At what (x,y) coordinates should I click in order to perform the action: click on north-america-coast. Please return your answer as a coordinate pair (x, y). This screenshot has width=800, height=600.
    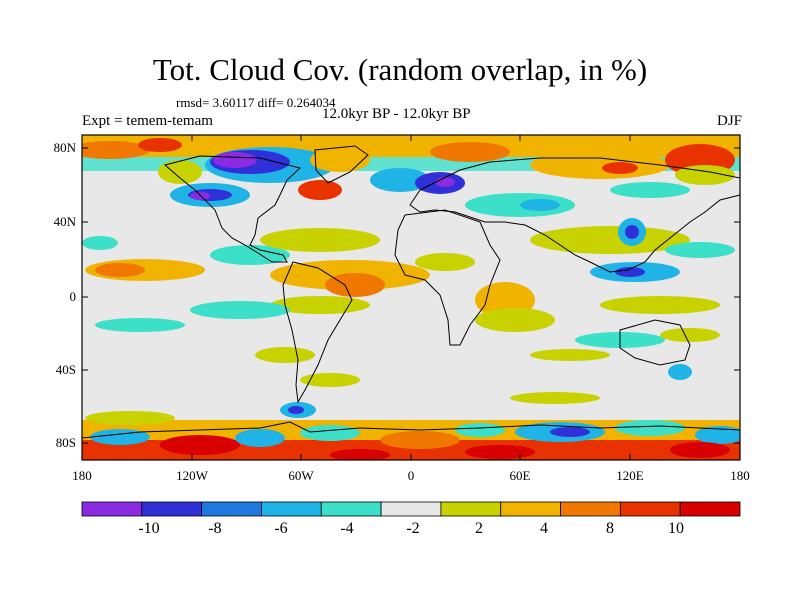
    Looking at the image, I should click on (232, 209).